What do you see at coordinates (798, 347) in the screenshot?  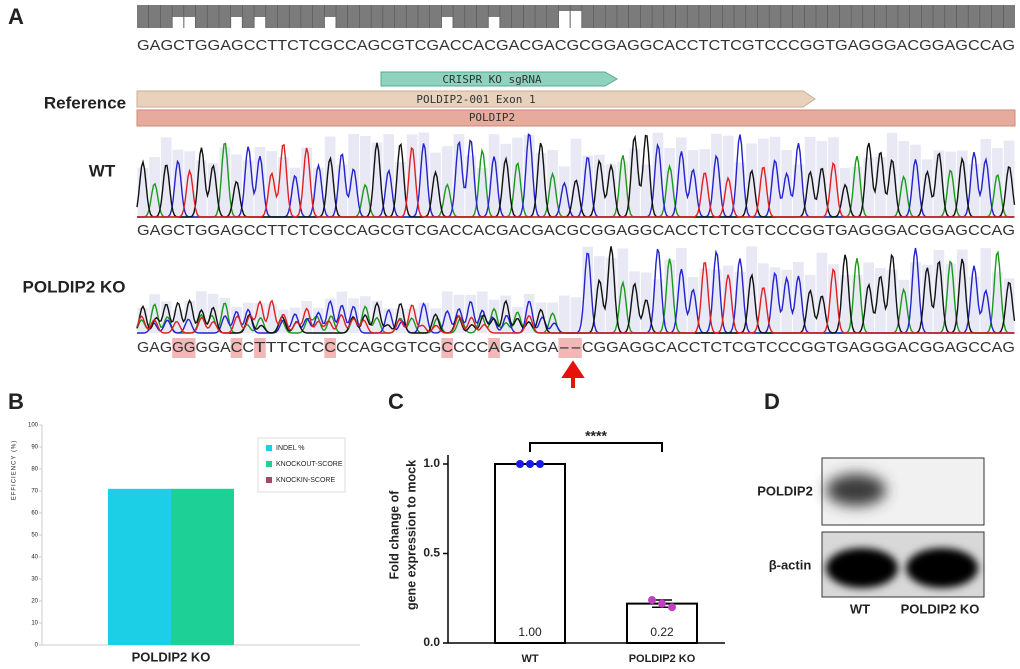 I see `sequence-segment: CGGAGGCACCTCTCGTCCCGGTGAGGGACGGAGCCAG` at bounding box center [798, 347].